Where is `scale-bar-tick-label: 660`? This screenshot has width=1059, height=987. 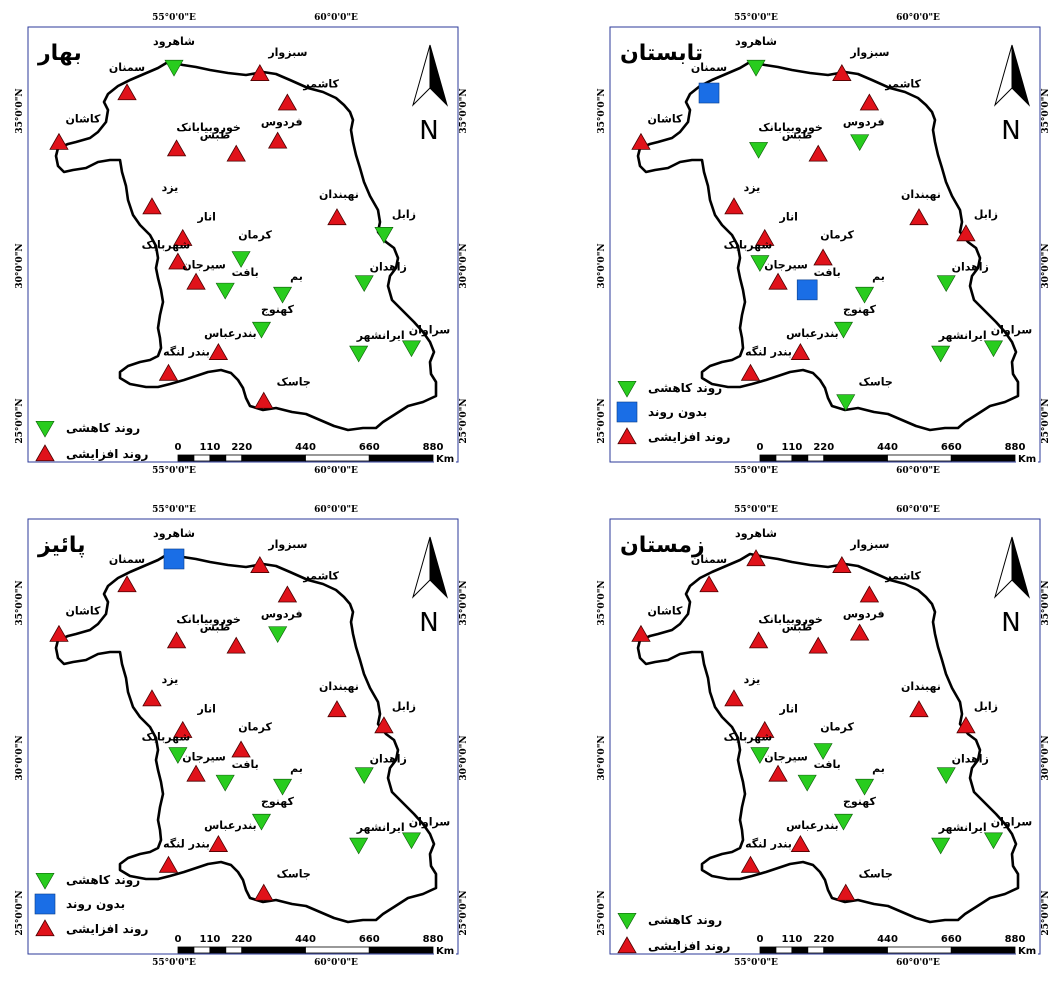
scale-bar-tick-label: 660 is located at coordinates (369, 447).